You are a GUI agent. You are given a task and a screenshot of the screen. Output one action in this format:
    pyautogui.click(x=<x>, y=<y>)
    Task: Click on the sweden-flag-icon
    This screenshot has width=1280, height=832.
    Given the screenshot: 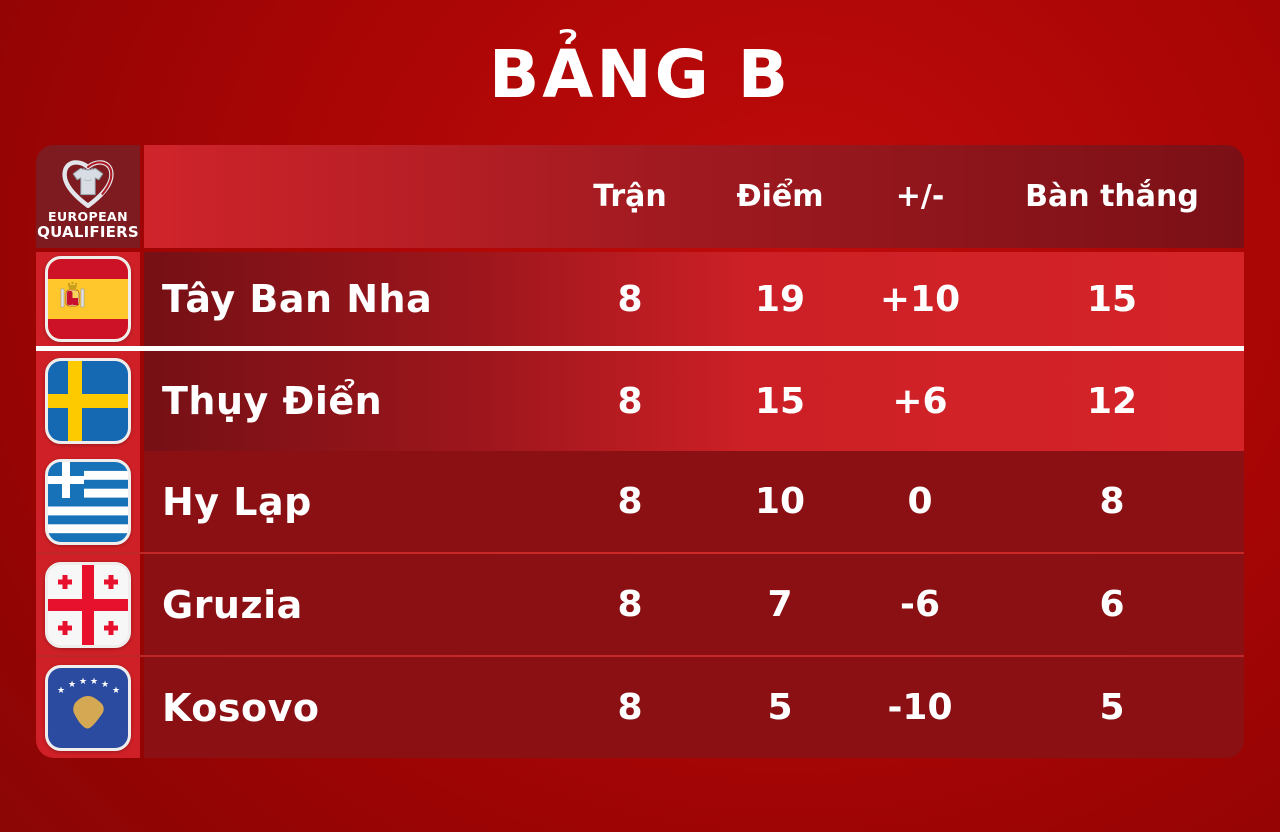 What is the action you would take?
    pyautogui.click(x=88, y=401)
    